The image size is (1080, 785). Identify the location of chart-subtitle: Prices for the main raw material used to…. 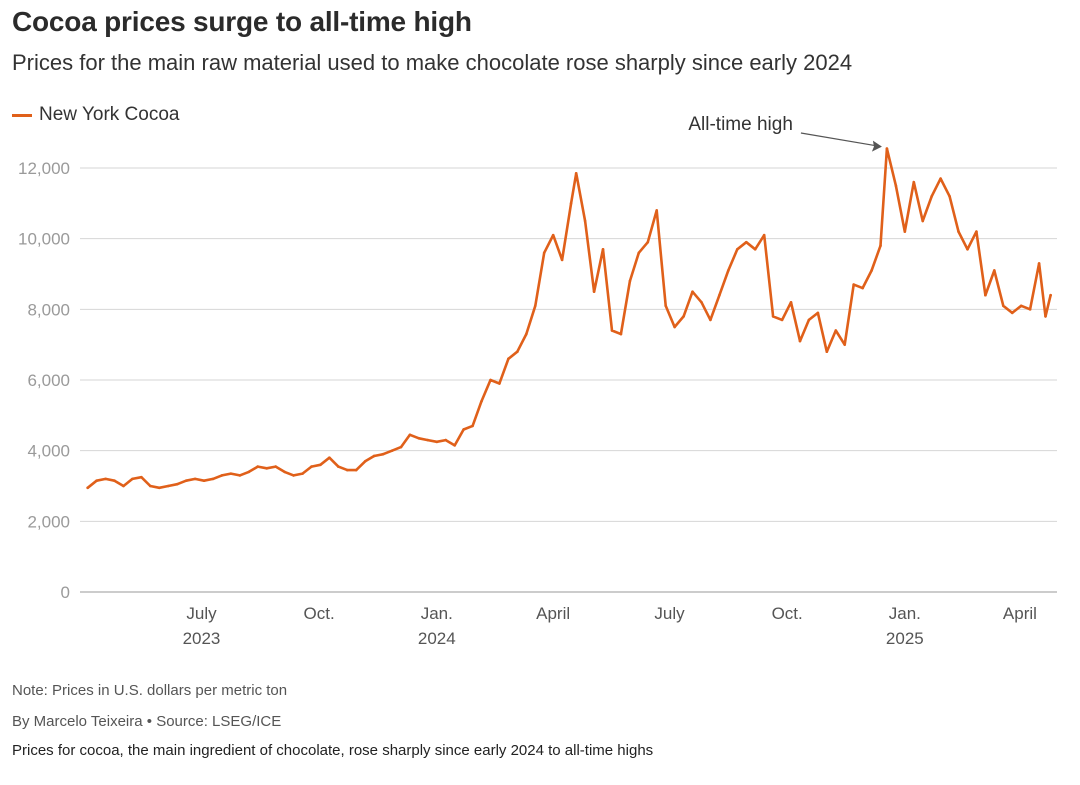
(432, 62).